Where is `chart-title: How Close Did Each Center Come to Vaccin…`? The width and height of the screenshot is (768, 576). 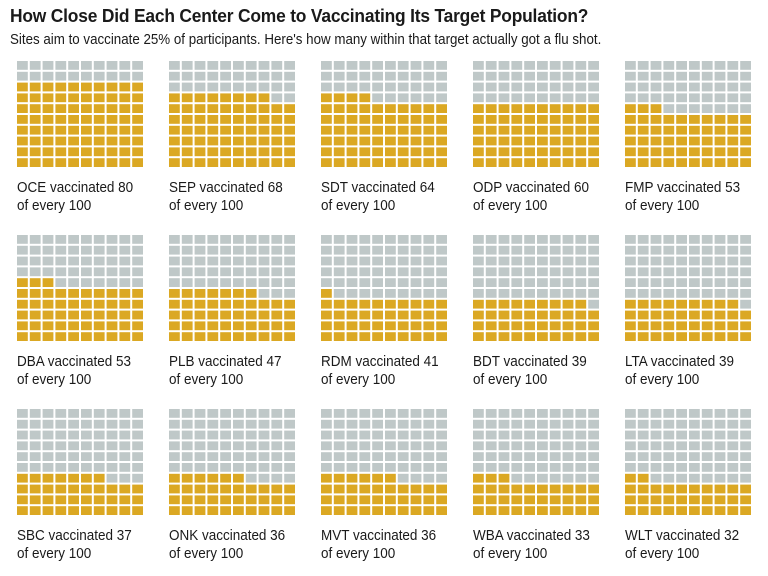
chart-title: How Close Did Each Center Come to Vaccin… is located at coordinates (299, 15).